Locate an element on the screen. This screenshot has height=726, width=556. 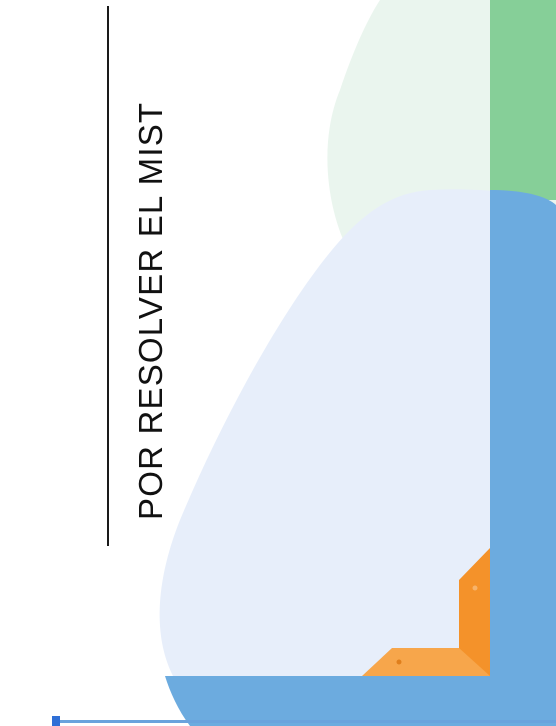
orange-bracket-horizontal is located at coordinates (426, 662).